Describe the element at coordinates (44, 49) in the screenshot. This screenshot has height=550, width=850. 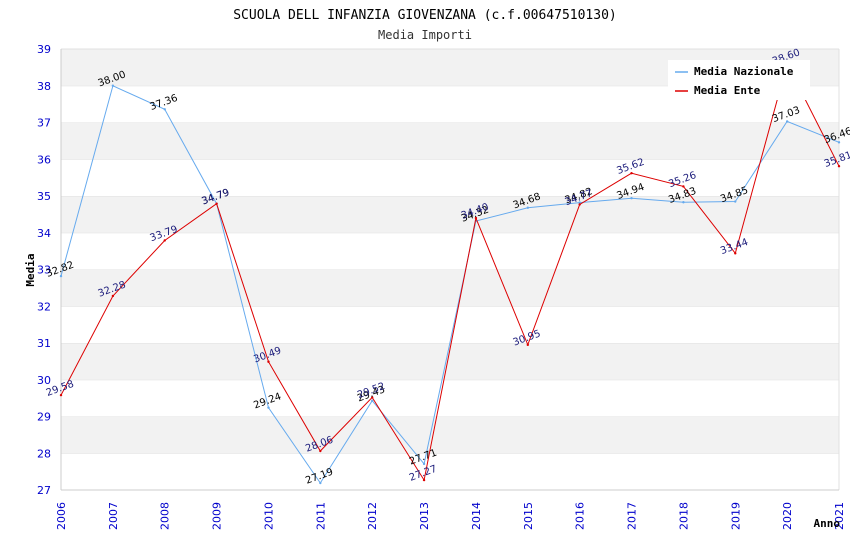
I see `y-tick-label: 39` at that location.